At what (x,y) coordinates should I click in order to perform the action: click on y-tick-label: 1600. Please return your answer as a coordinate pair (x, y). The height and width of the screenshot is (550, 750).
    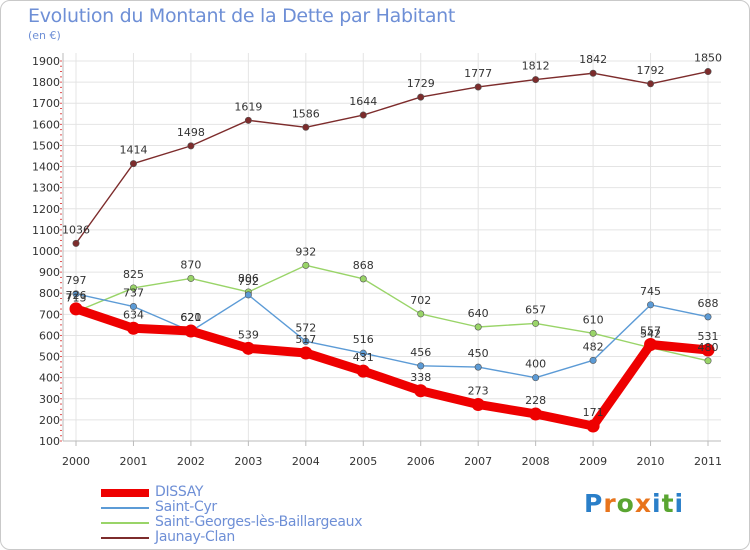
    Looking at the image, I should click on (46, 124).